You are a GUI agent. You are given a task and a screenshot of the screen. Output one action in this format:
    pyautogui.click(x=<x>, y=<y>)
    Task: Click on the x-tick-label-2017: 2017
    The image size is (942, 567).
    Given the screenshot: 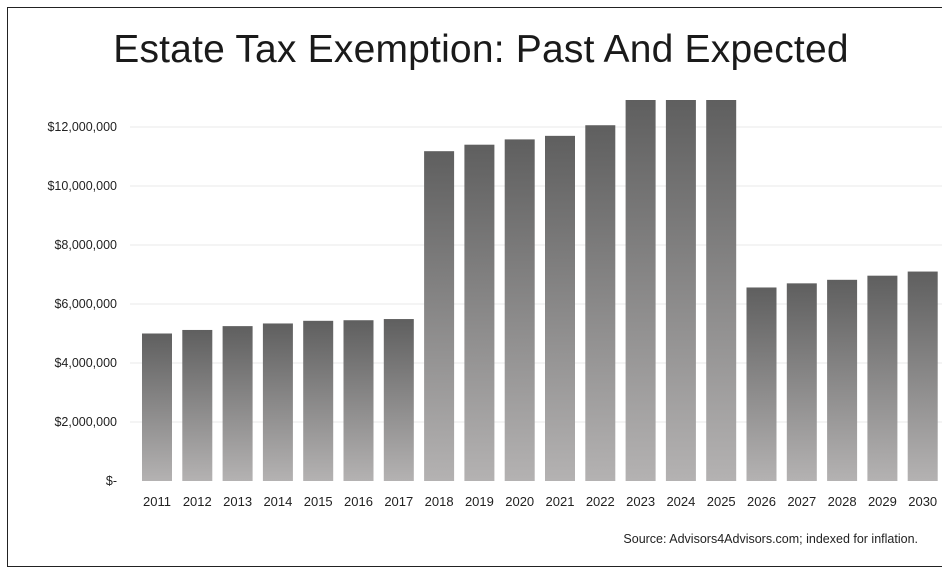 What is the action you would take?
    pyautogui.click(x=398, y=501)
    